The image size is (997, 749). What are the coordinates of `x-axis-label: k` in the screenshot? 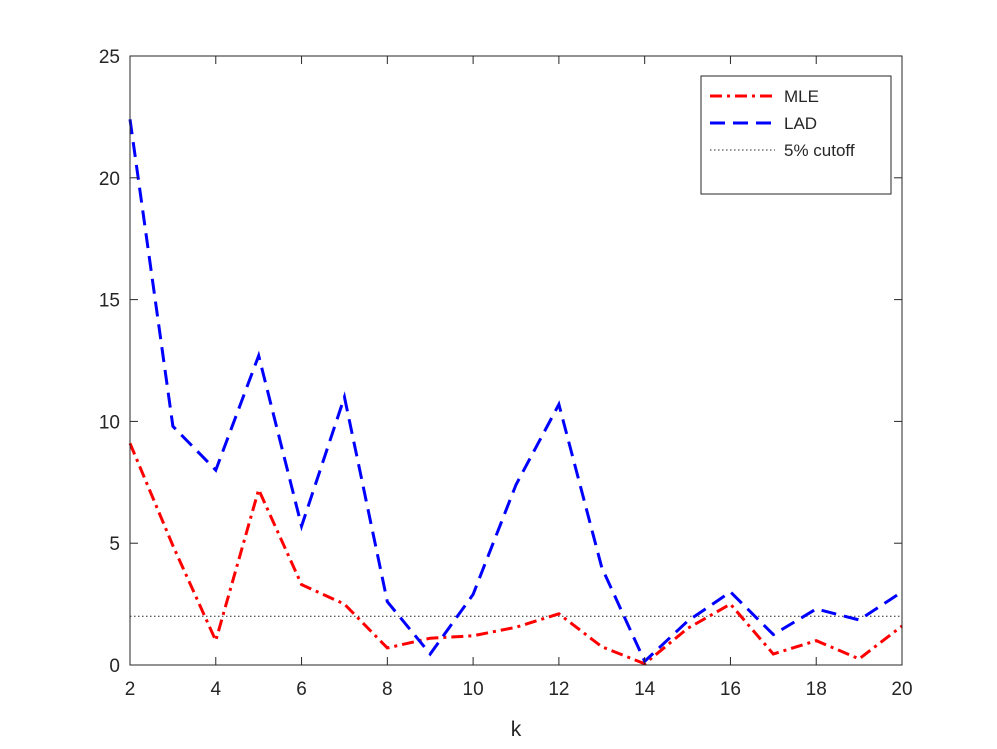 It's located at (516, 729).